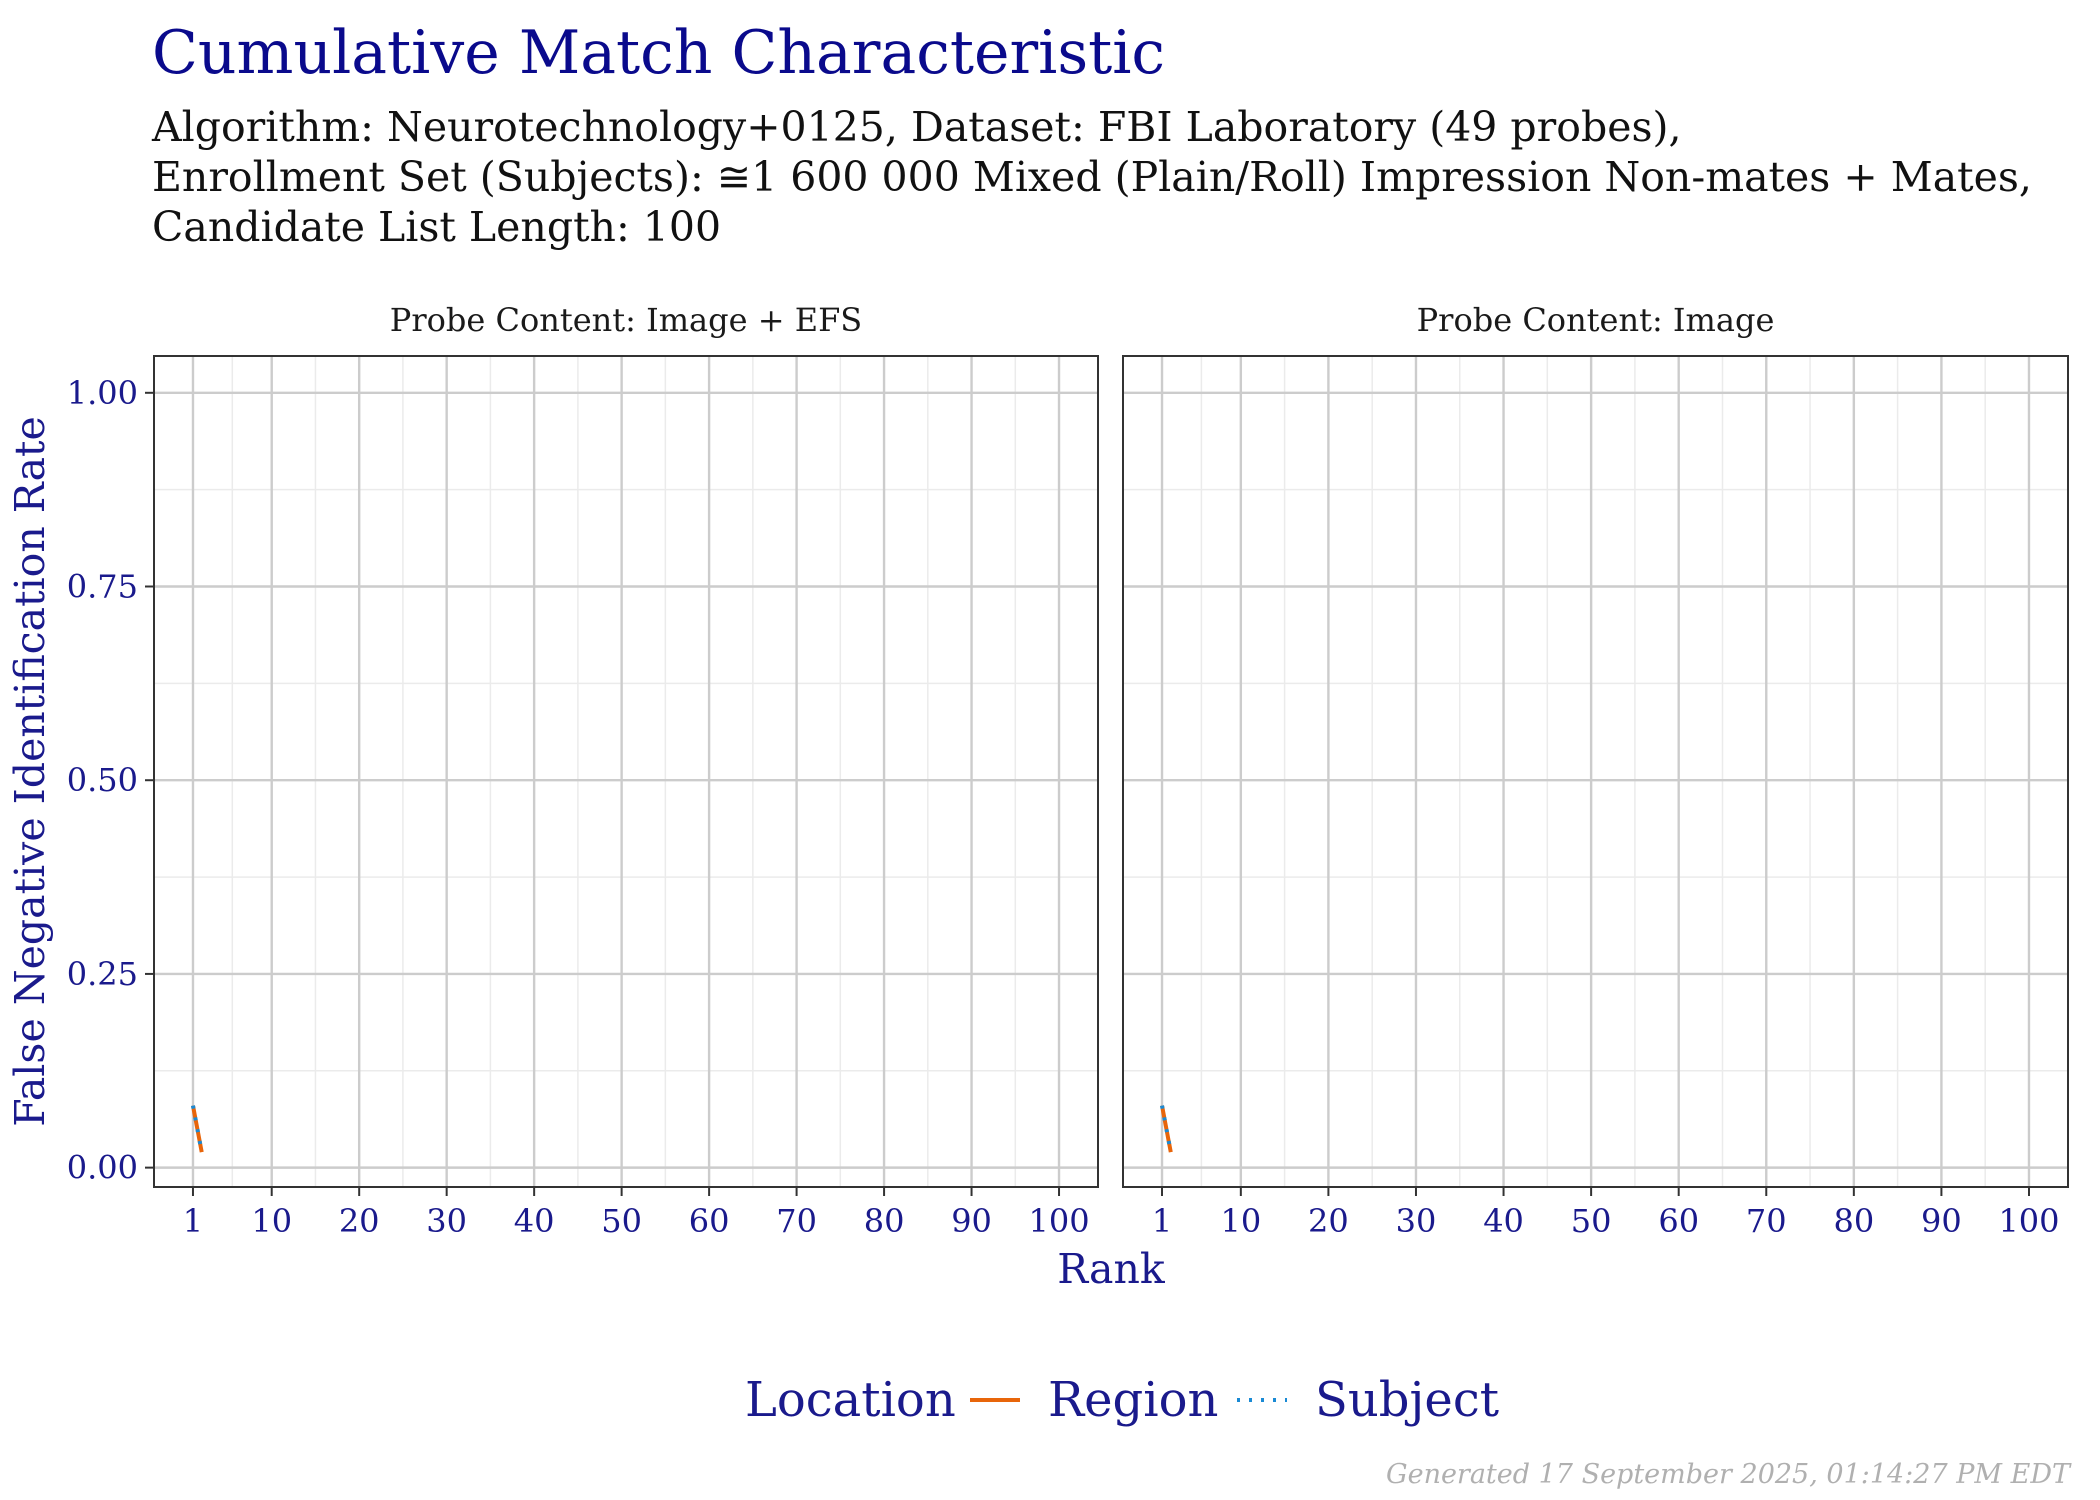 The width and height of the screenshot is (2100, 1500). Describe the element at coordinates (1133, 1400) in the screenshot. I see `legend-label-region: Region` at that location.